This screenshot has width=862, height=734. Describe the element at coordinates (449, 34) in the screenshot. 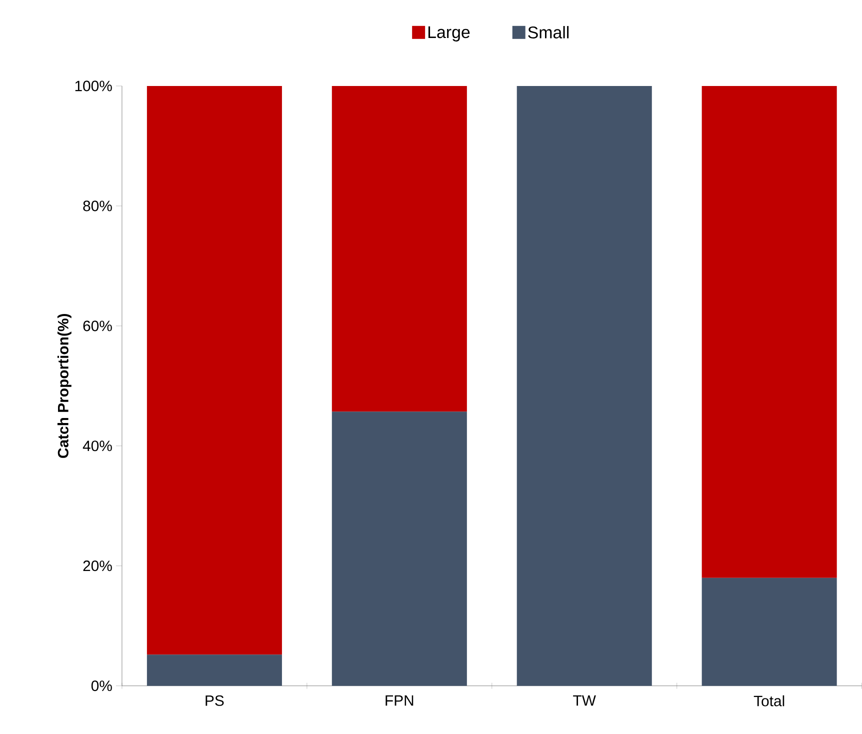

I see `legend-label: Large` at that location.